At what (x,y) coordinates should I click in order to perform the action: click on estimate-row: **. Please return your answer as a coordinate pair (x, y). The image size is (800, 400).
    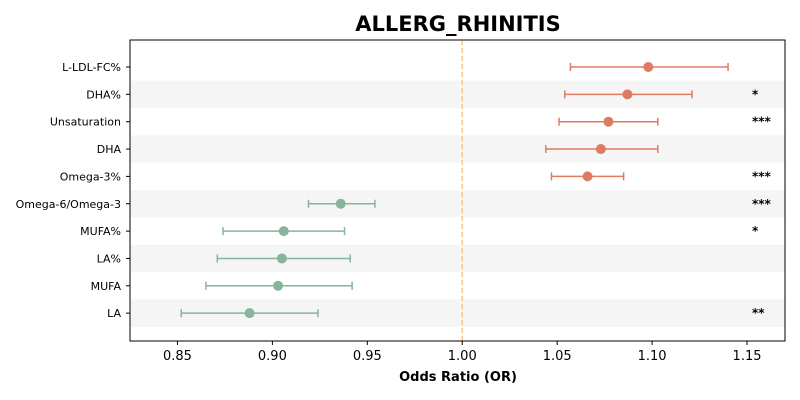
    Looking at the image, I should click on (472, 313).